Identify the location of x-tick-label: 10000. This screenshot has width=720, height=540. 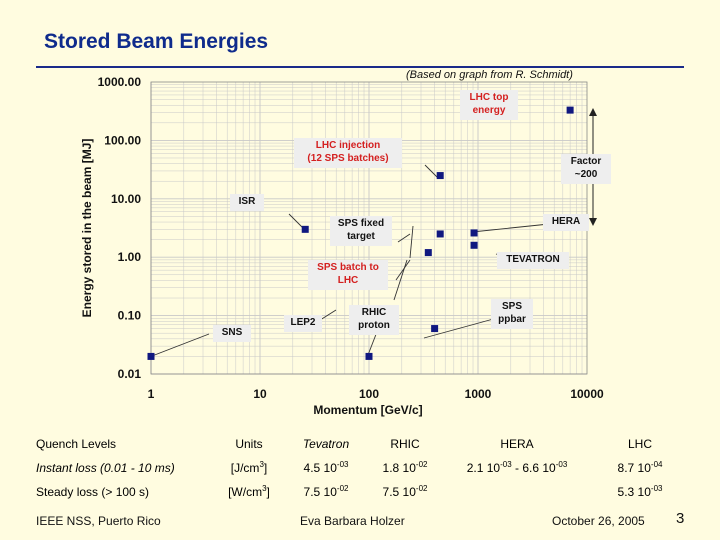
(587, 394).